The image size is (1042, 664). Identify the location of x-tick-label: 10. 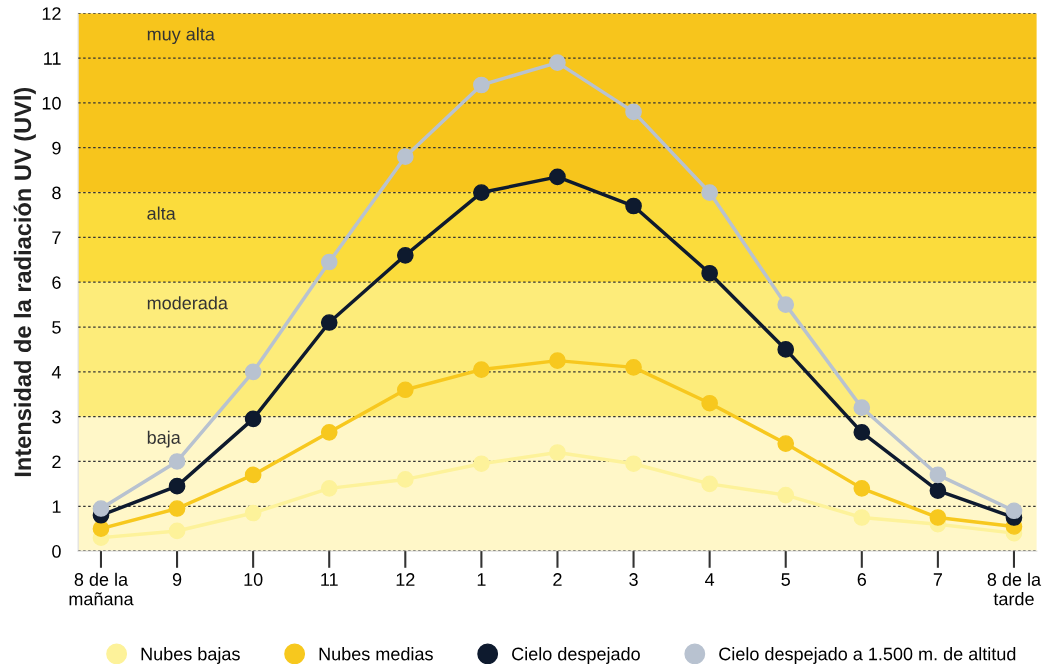
(253, 579).